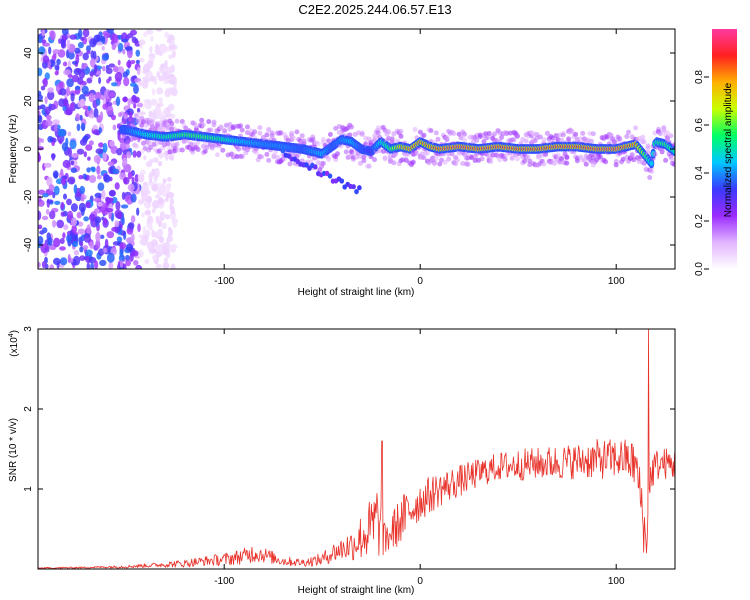  What do you see at coordinates (28, 196) in the screenshot?
I see `spectrogram-y-tick-label: -20` at bounding box center [28, 196].